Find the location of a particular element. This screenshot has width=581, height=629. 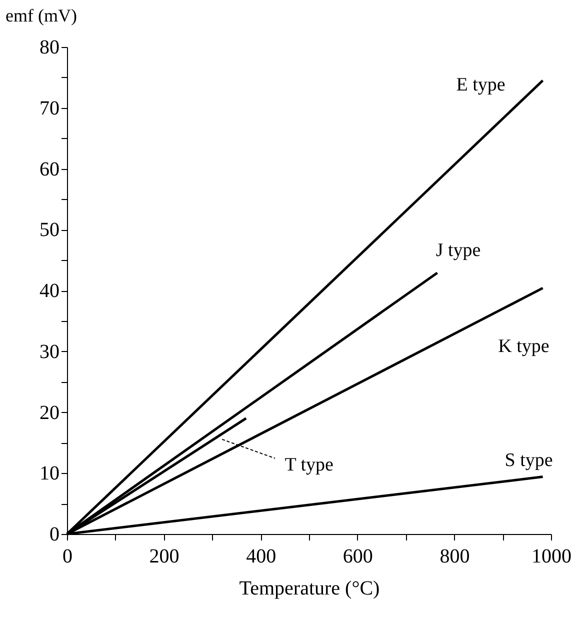

y-axis-title: emf (mV) is located at coordinates (41, 16).